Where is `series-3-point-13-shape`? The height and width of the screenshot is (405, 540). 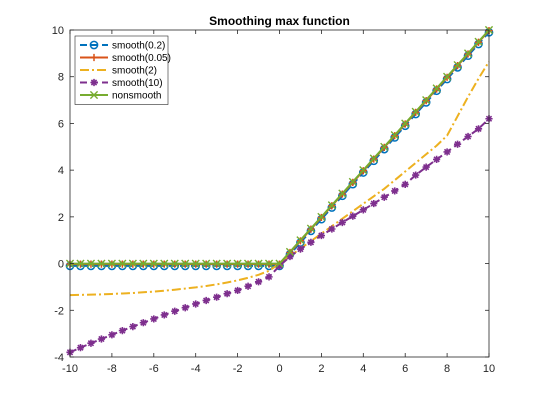
series-3-point-13-shape is located at coordinates (206, 300).